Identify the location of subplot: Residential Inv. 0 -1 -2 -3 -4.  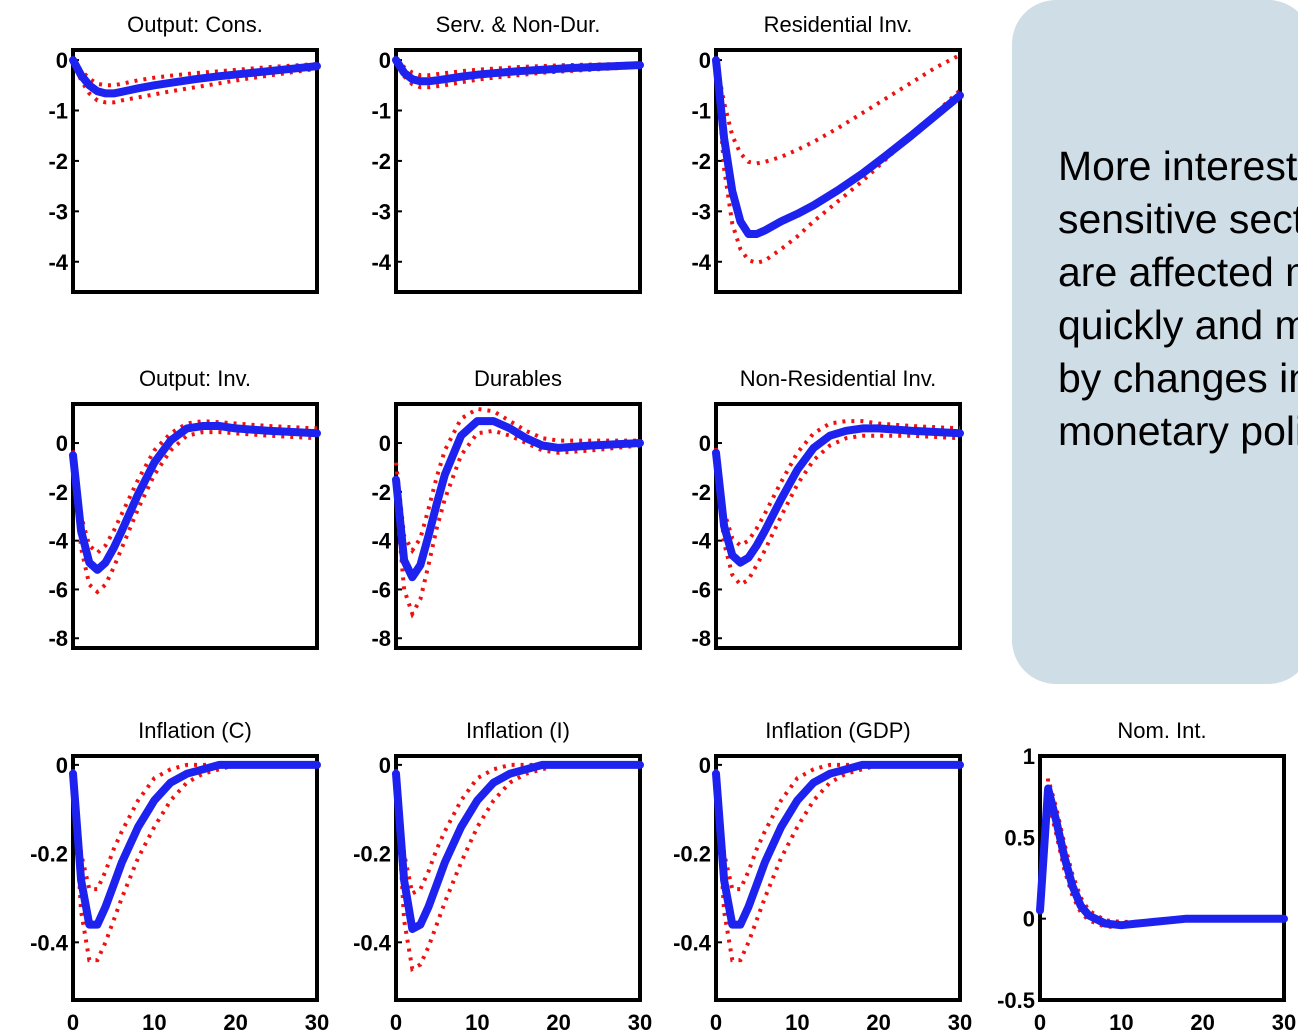
(827, 153).